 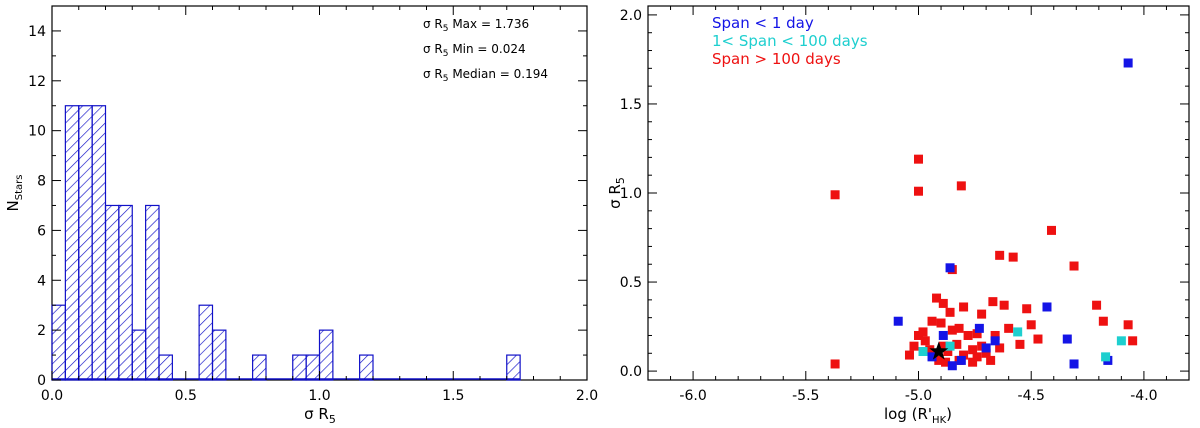 I want to click on scatter-x-tick-label: -4.0, so click(x=1143, y=396).